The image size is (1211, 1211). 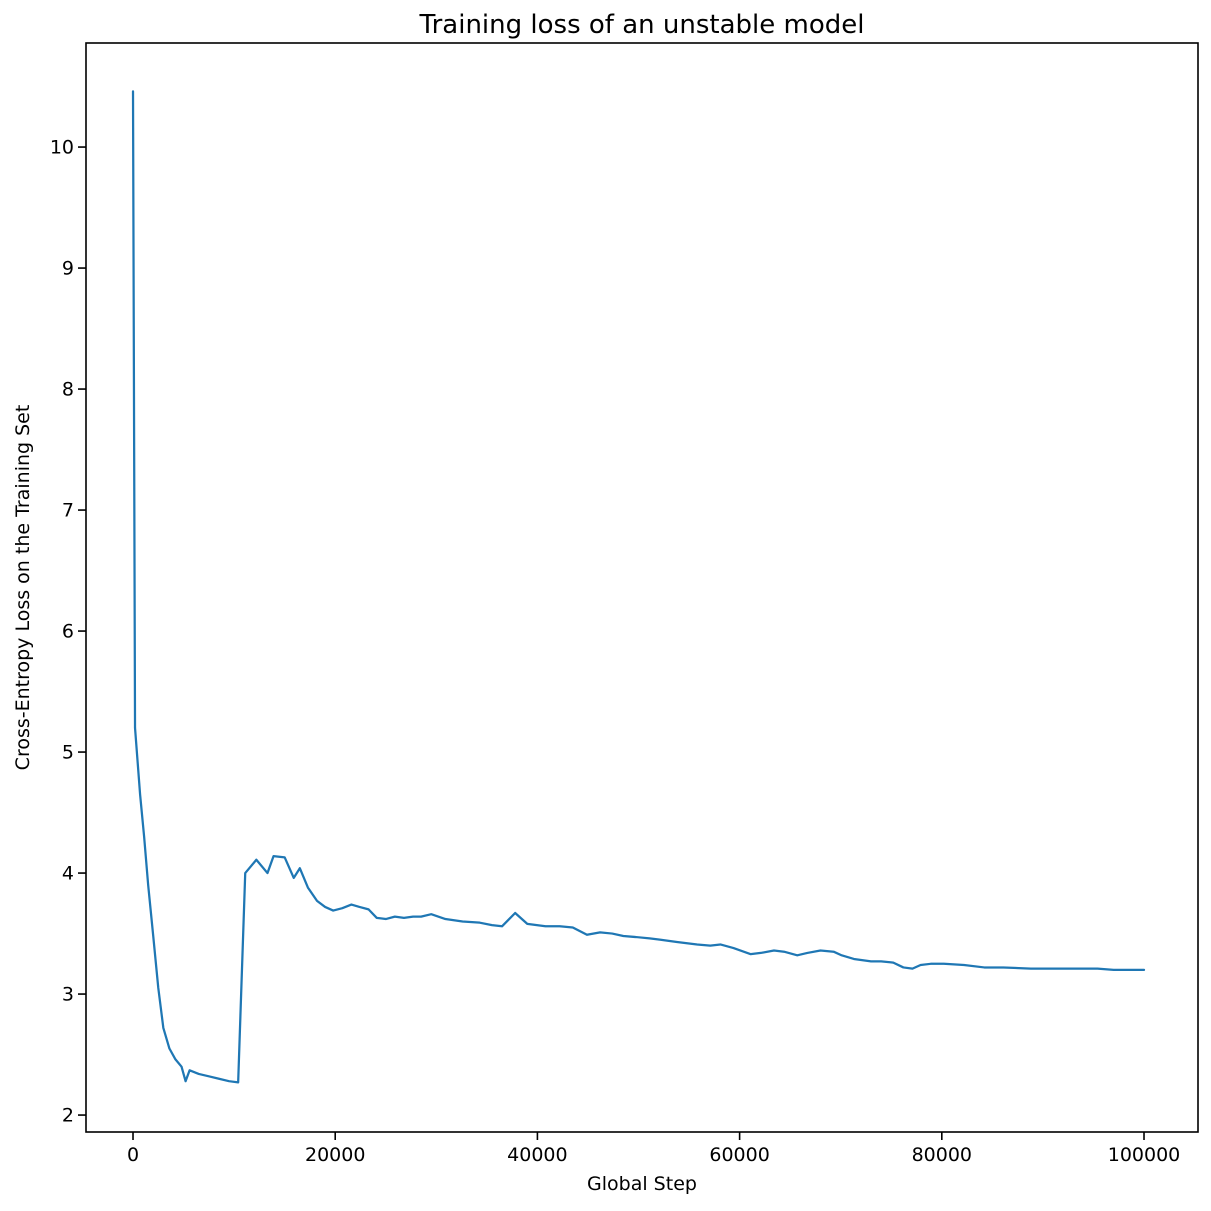 What do you see at coordinates (942, 1155) in the screenshot?
I see `x-tick-label: 80000` at bounding box center [942, 1155].